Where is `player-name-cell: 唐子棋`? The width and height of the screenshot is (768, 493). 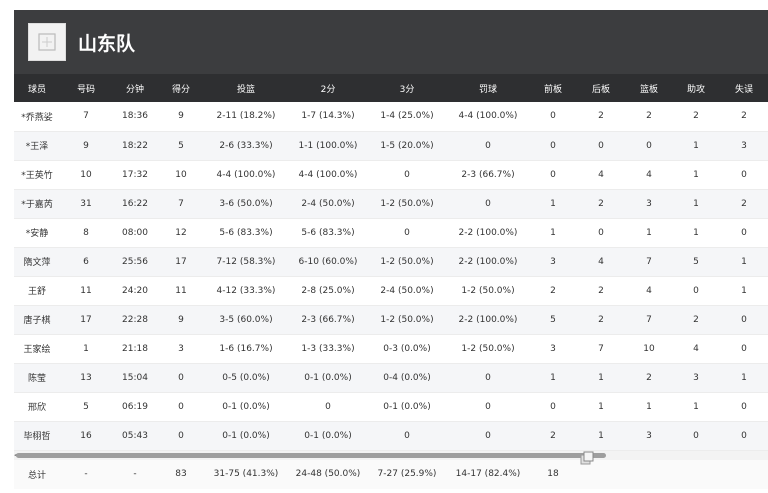
player-name-cell: 唐子棋 is located at coordinates (37, 320).